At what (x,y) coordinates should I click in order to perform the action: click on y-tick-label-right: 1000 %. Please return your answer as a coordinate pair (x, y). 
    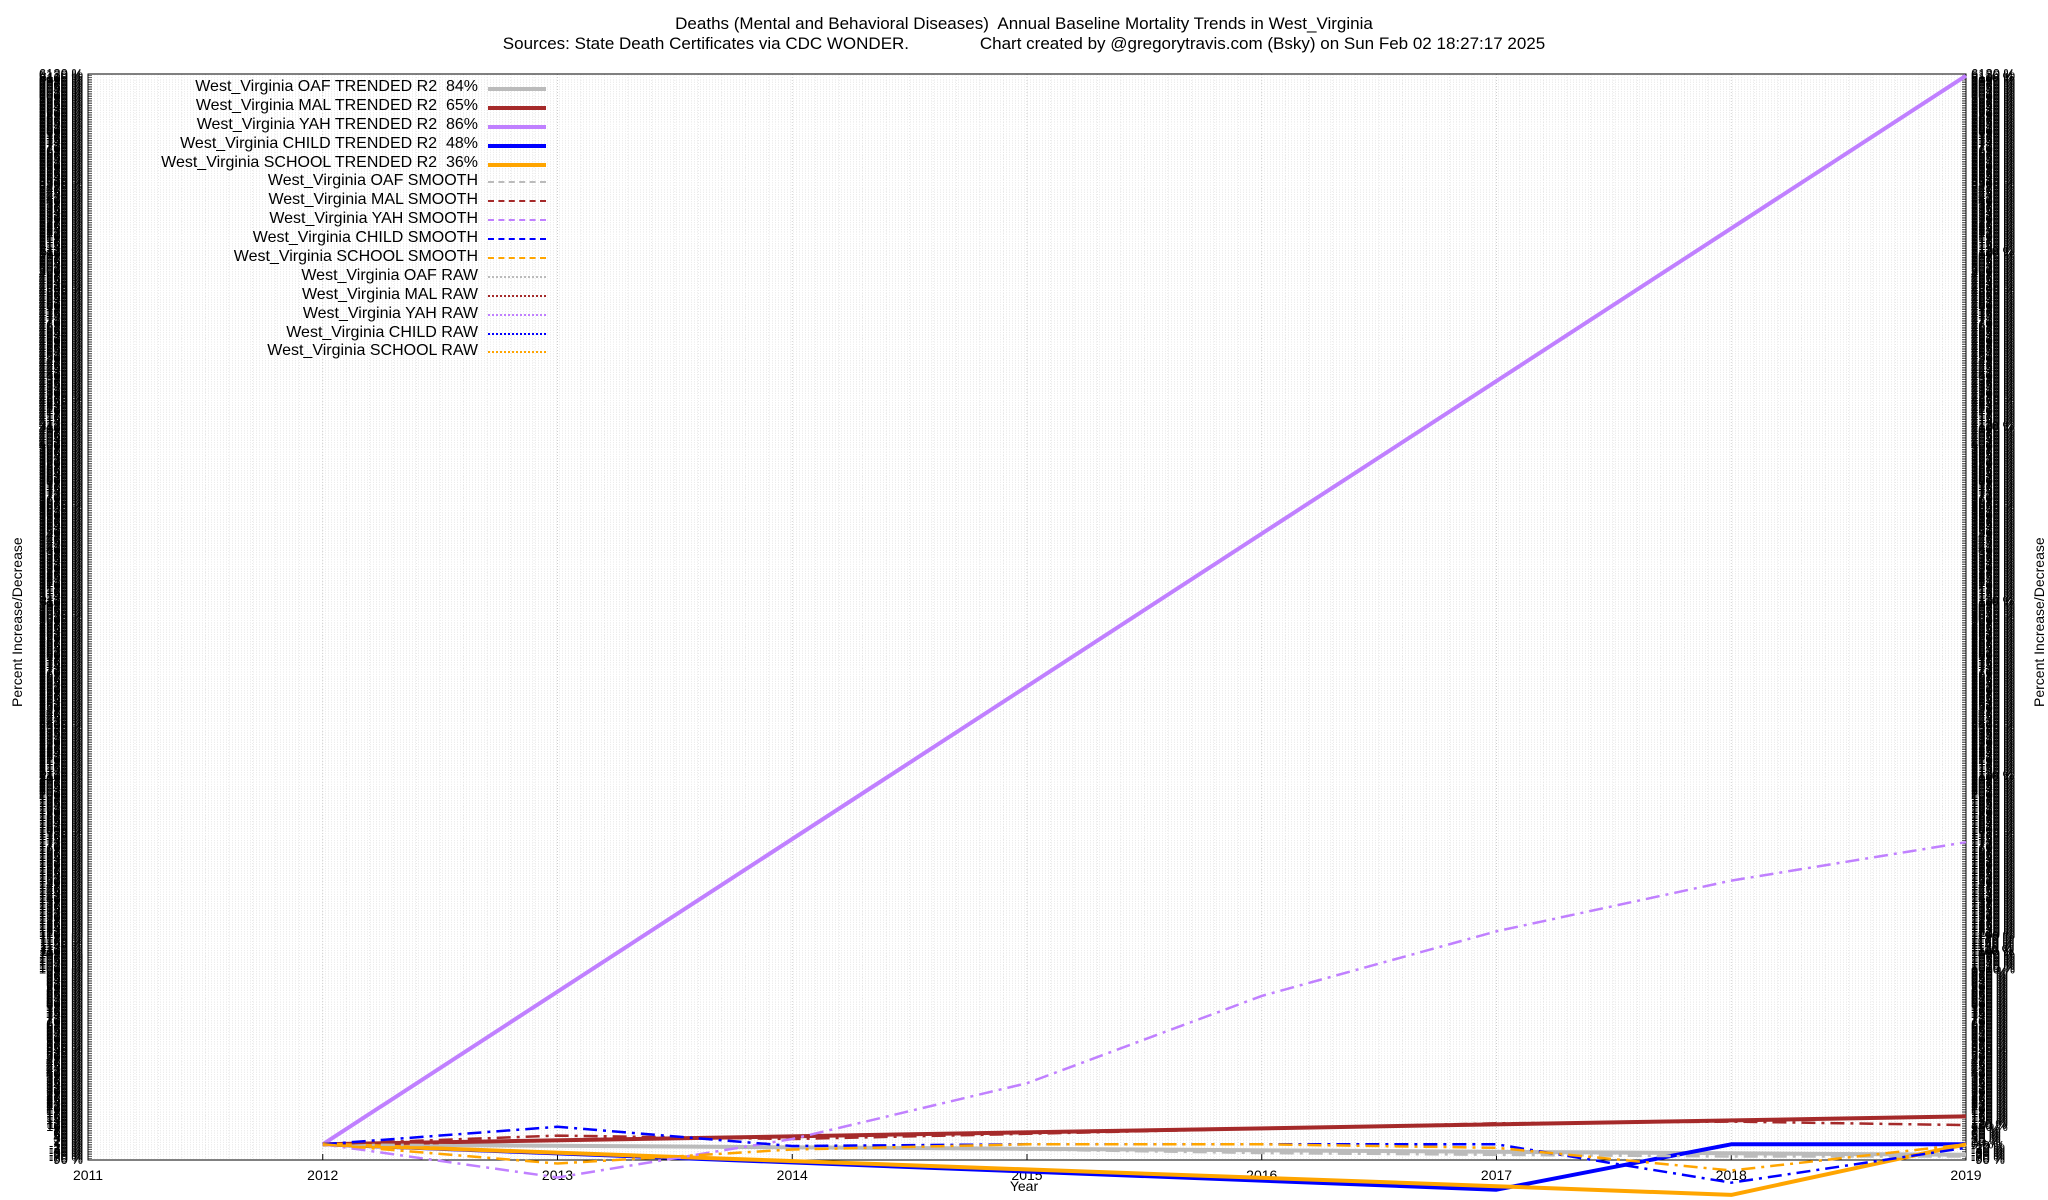
    Looking at the image, I should click on (1993, 969).